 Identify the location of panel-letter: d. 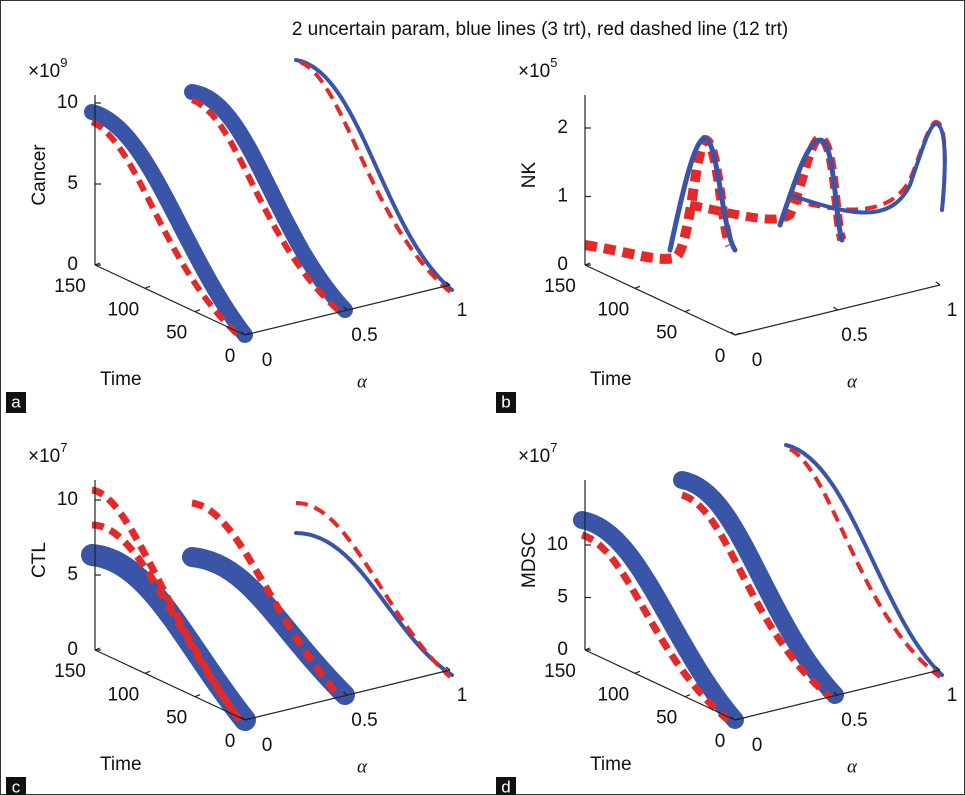
(505, 786).